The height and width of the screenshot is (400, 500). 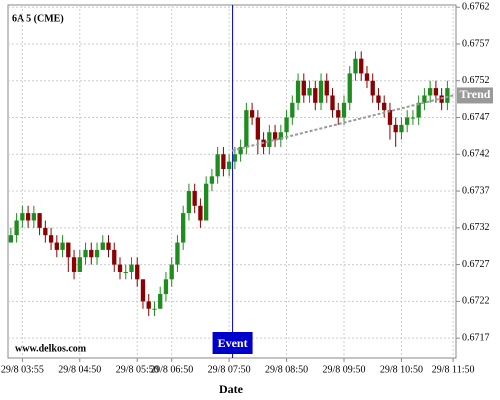 I want to click on trend-line, so click(x=342, y=123).